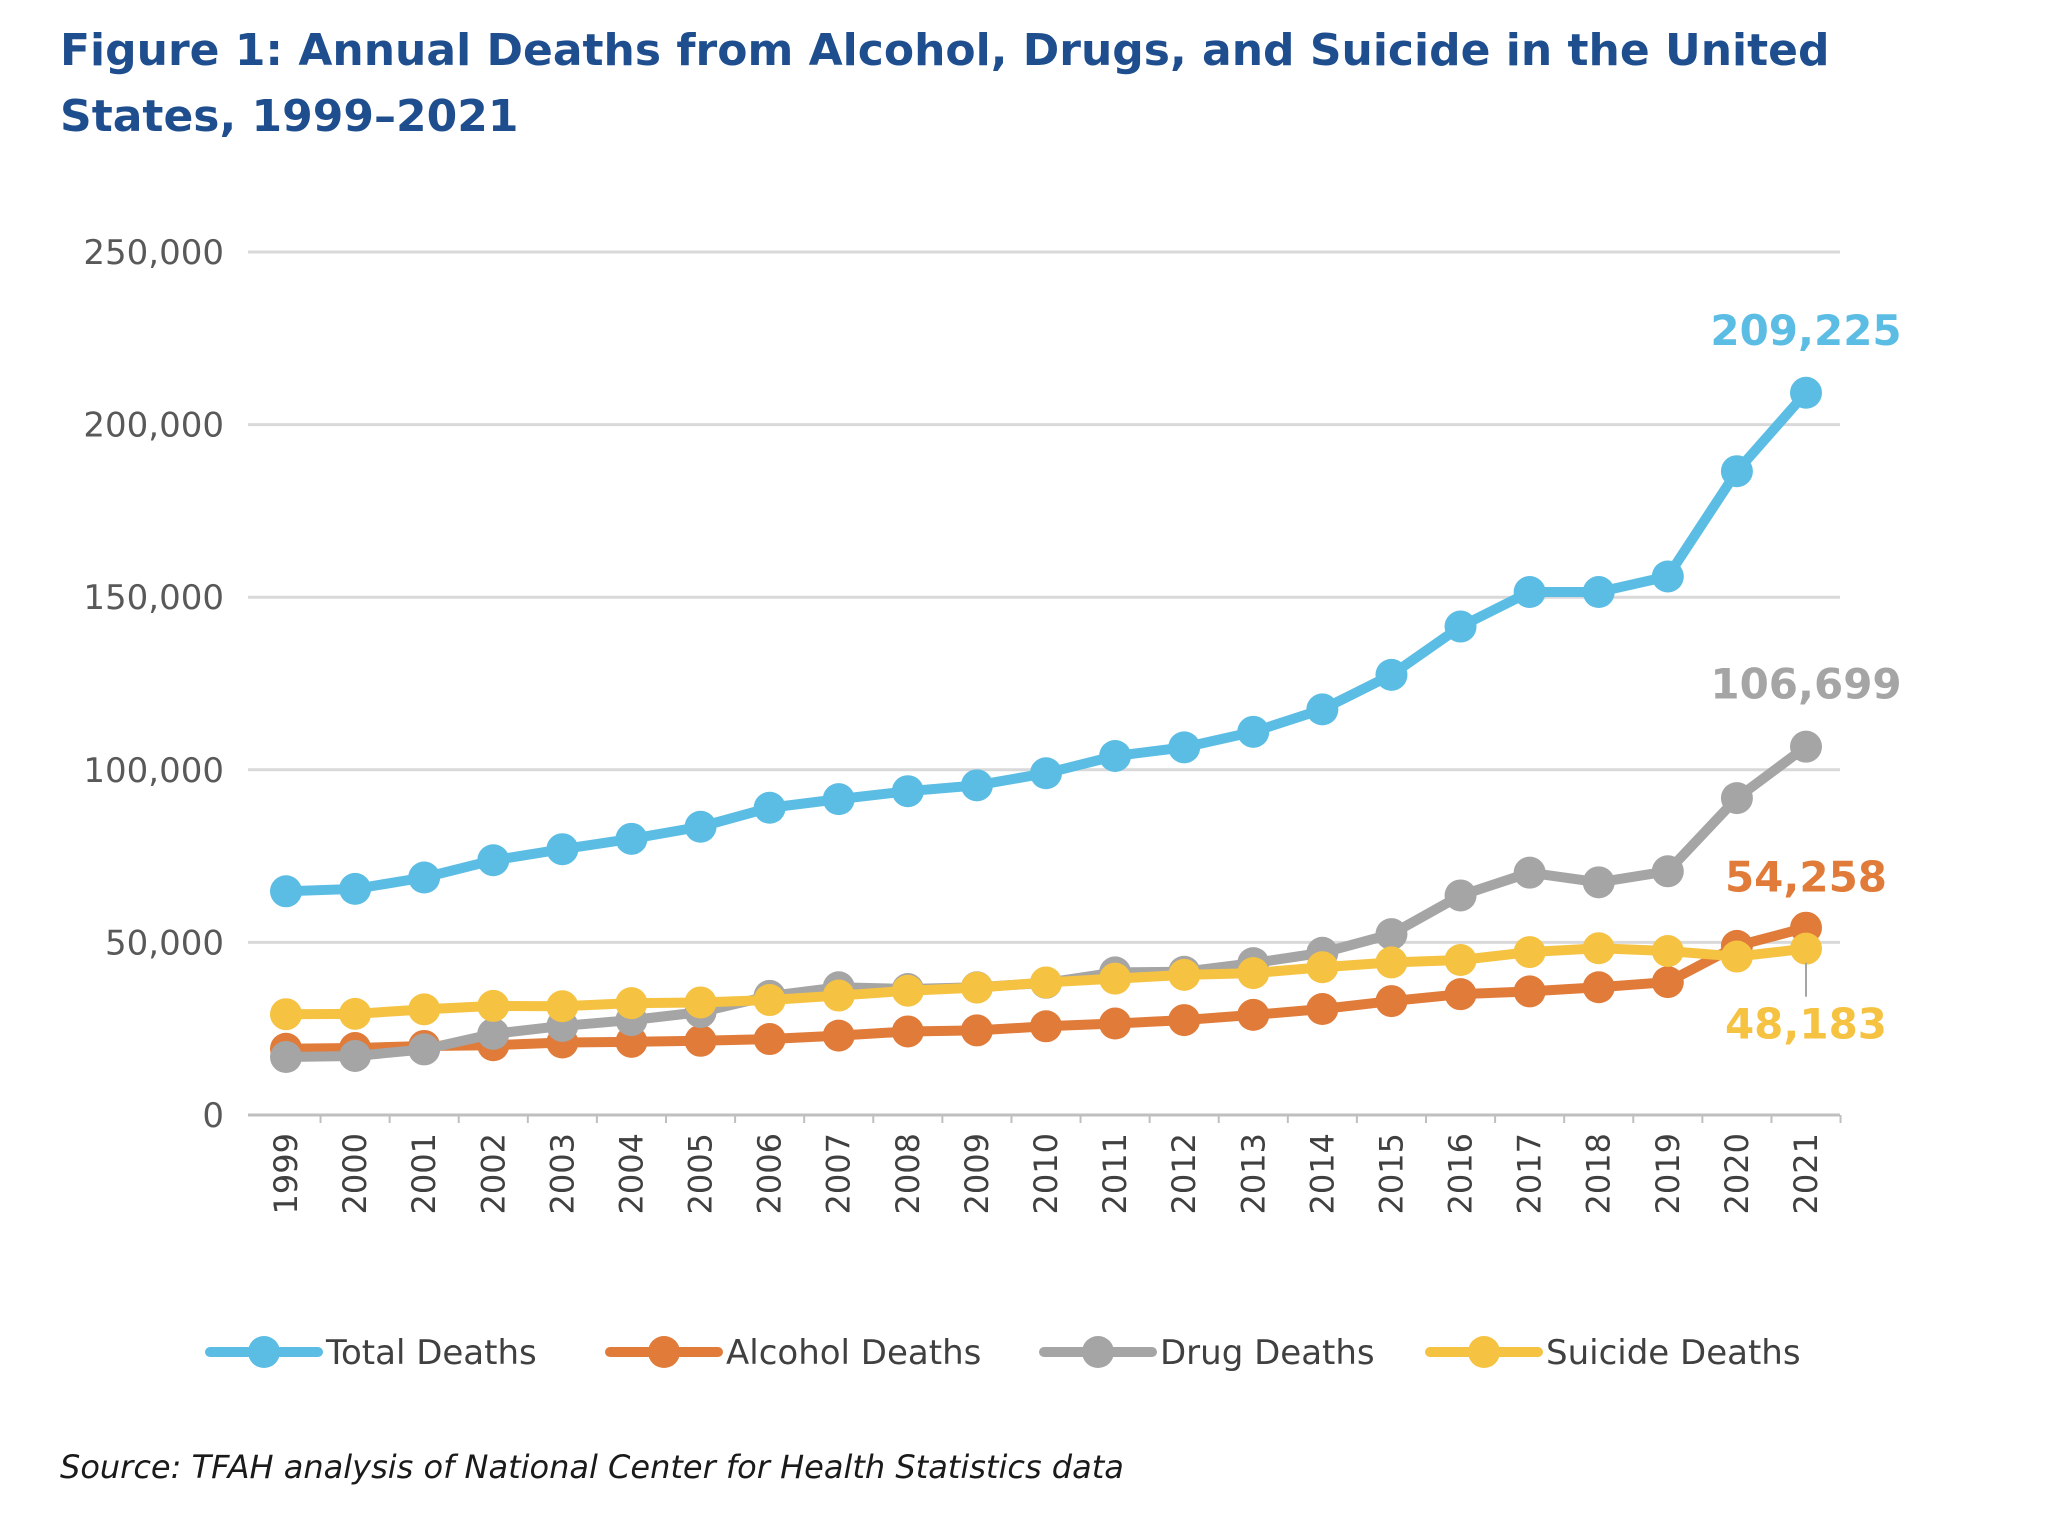 This screenshot has height=1532, width=2046. What do you see at coordinates (1668, 1173) in the screenshot?
I see `x-tick-label: 2019` at bounding box center [1668, 1173].